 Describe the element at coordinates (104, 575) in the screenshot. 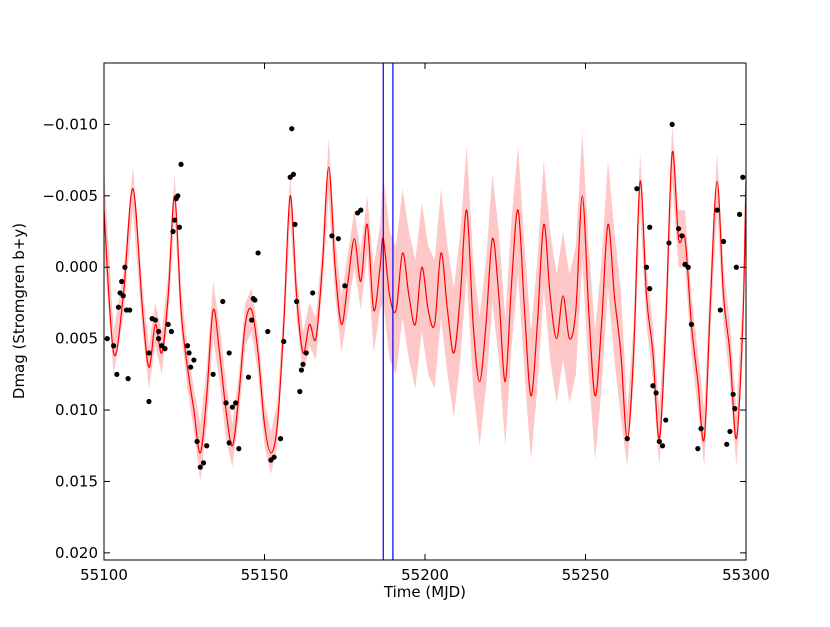

I see `x-tick-label: 55100` at that location.